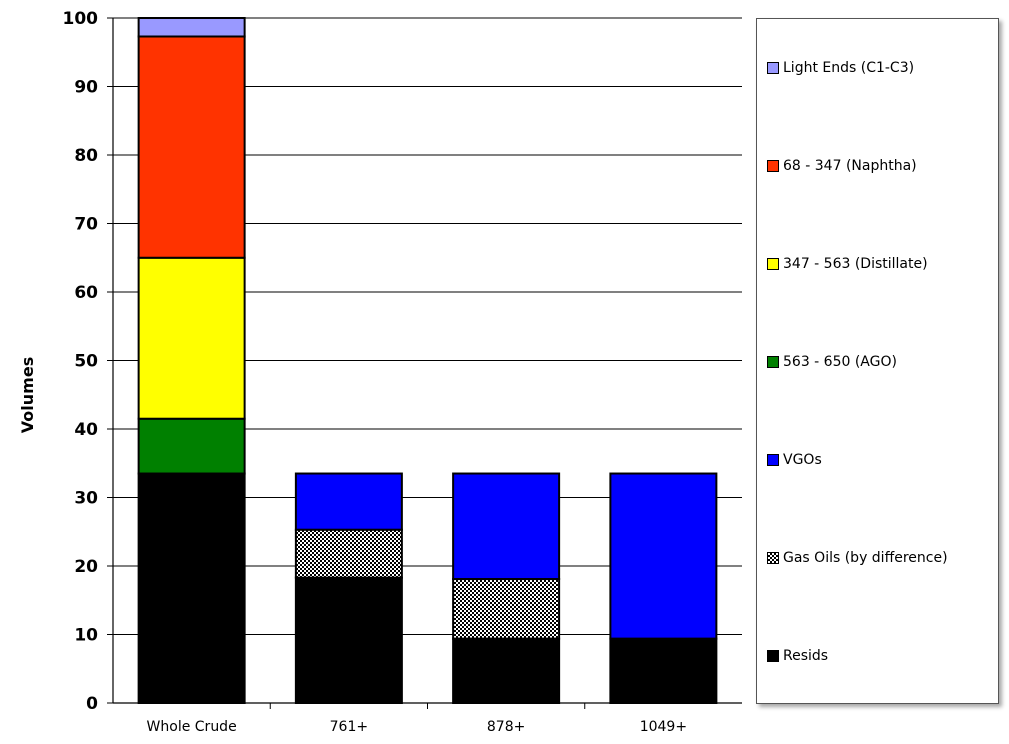 The width and height of the screenshot is (1009, 744). What do you see at coordinates (86, 499) in the screenshot?
I see `y-tick-label: 30` at bounding box center [86, 499].